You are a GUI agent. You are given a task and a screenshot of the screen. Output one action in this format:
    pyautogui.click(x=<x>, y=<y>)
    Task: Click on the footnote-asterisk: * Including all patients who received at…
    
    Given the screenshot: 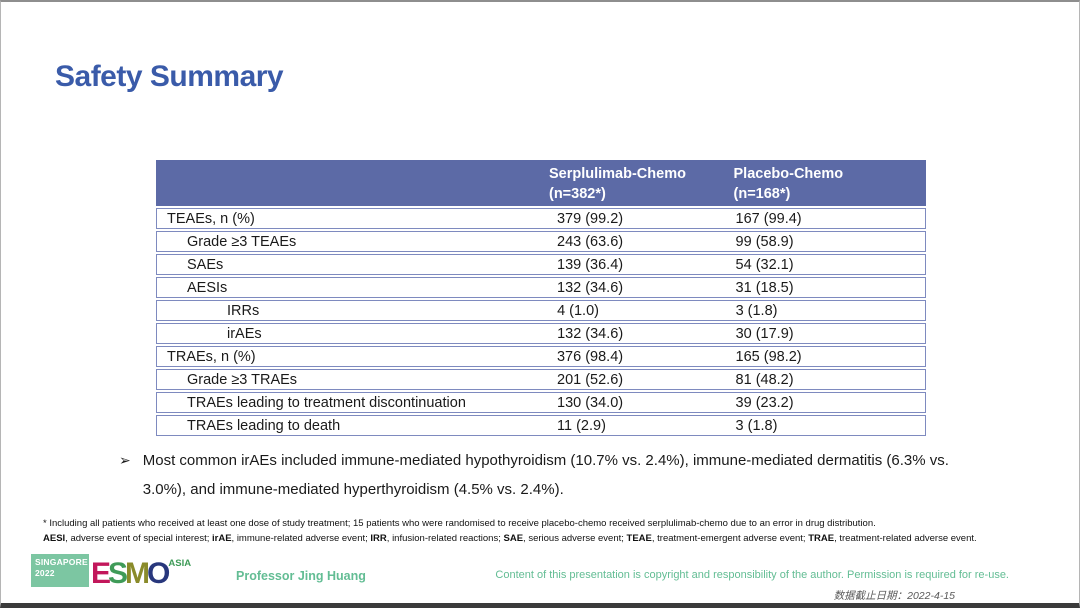 What is the action you would take?
    pyautogui.click(x=459, y=523)
    